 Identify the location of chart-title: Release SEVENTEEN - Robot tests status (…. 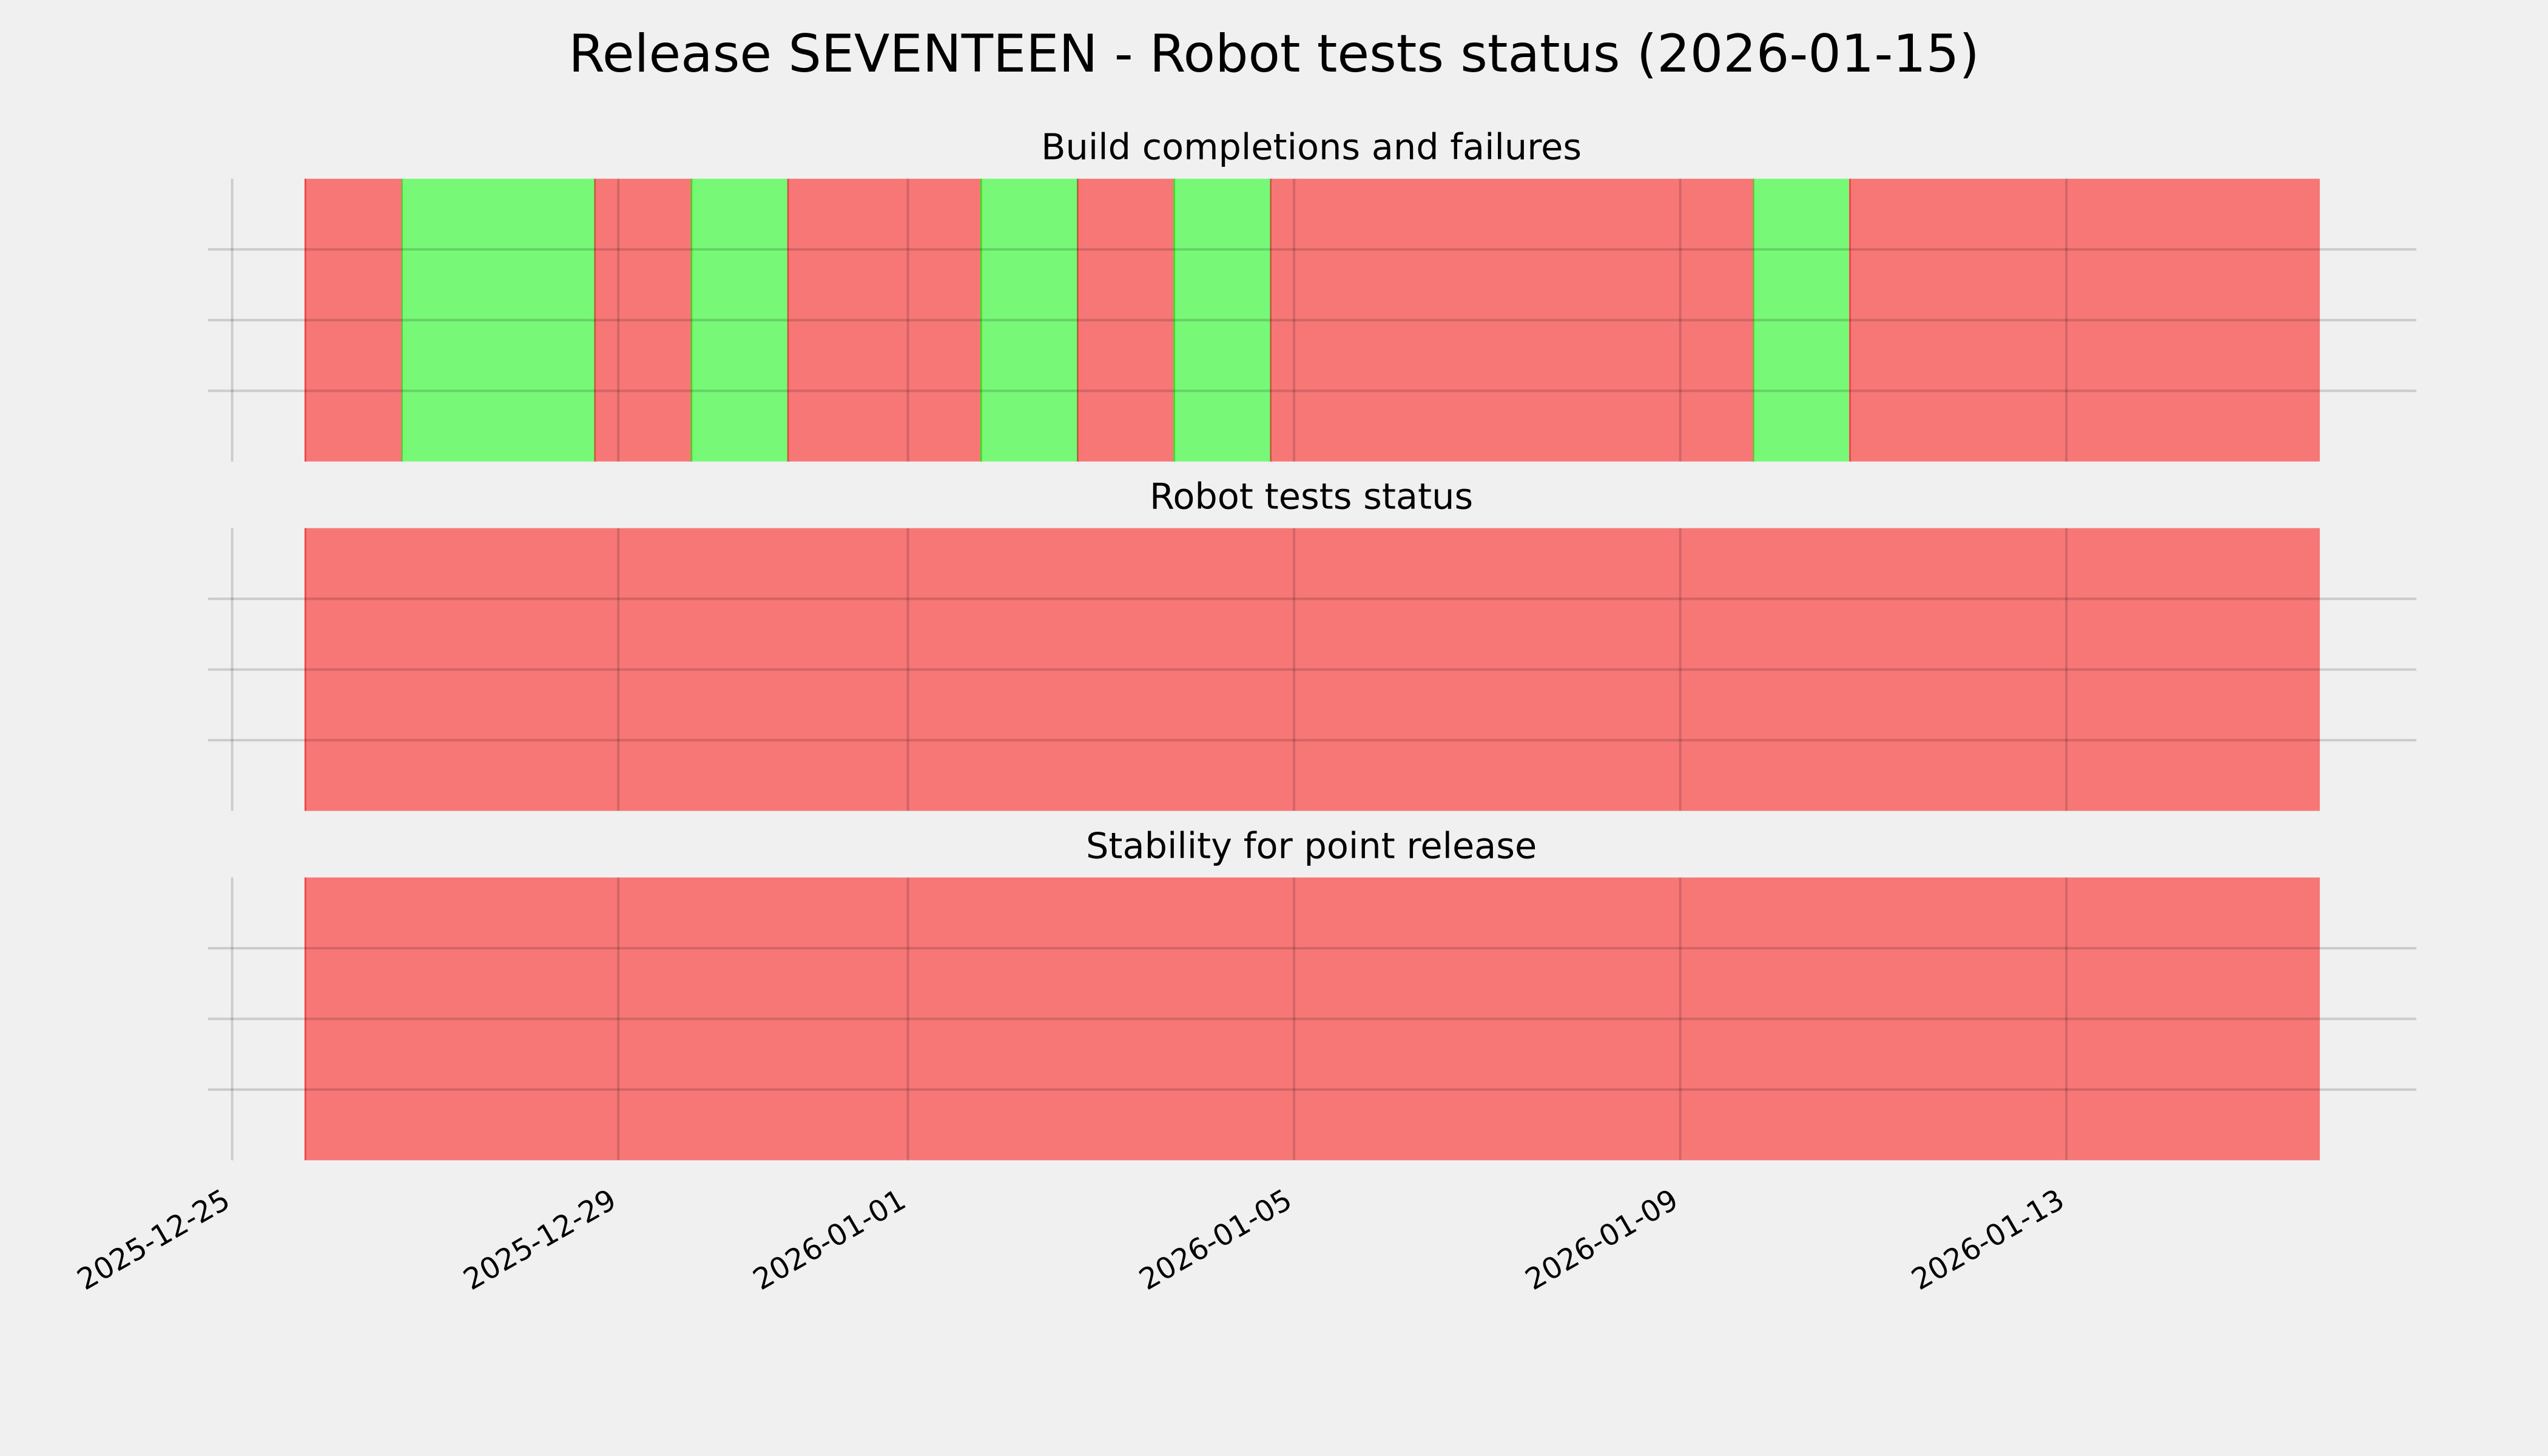
(1274, 54).